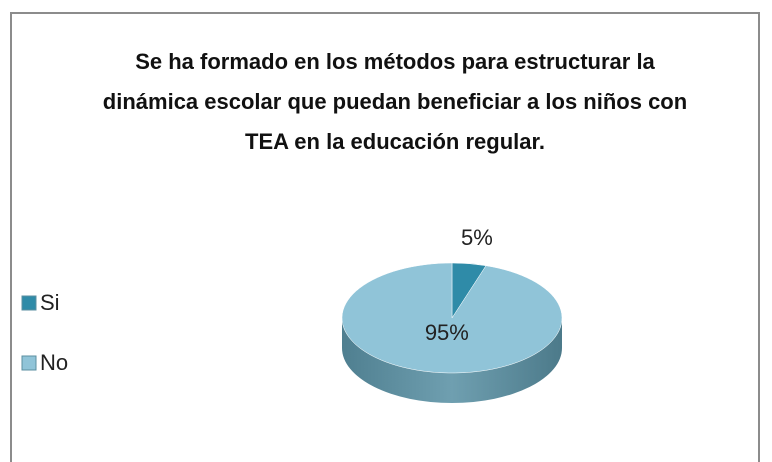  I want to click on legend-label: No, so click(54, 362).